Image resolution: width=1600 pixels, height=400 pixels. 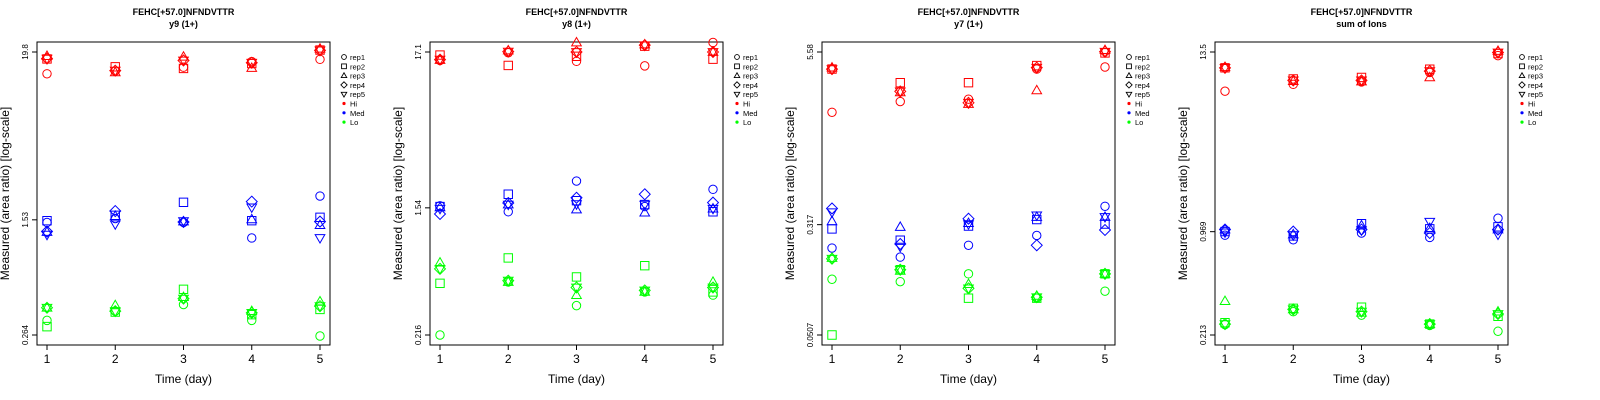 I want to click on legend-label-rep3: rep3, so click(x=1142, y=76).